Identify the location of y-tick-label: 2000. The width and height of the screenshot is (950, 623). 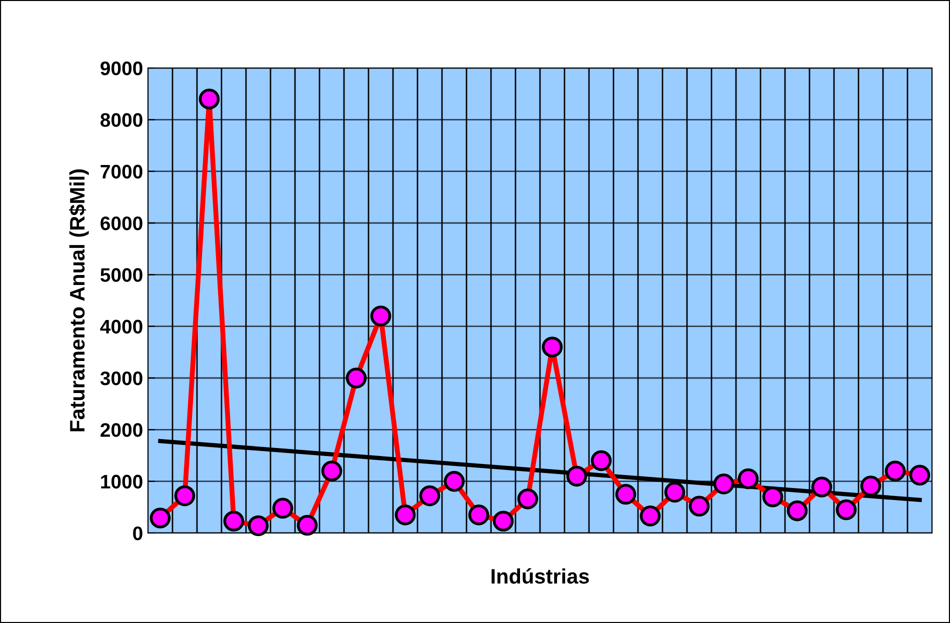
(121, 430).